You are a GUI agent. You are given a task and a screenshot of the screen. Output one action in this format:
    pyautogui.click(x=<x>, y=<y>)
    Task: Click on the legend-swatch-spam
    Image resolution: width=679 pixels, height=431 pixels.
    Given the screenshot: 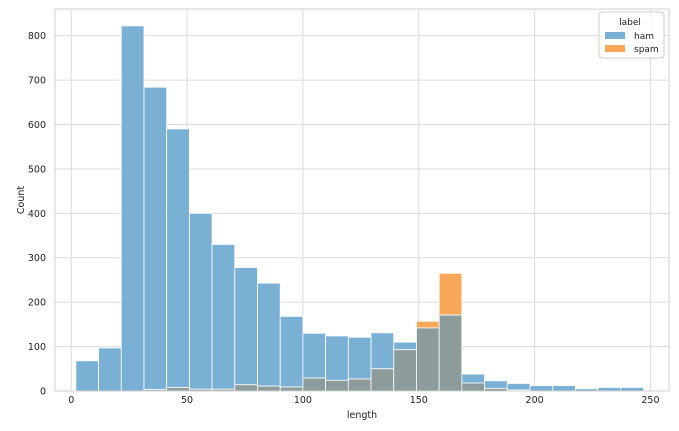 What is the action you would take?
    pyautogui.click(x=615, y=48)
    